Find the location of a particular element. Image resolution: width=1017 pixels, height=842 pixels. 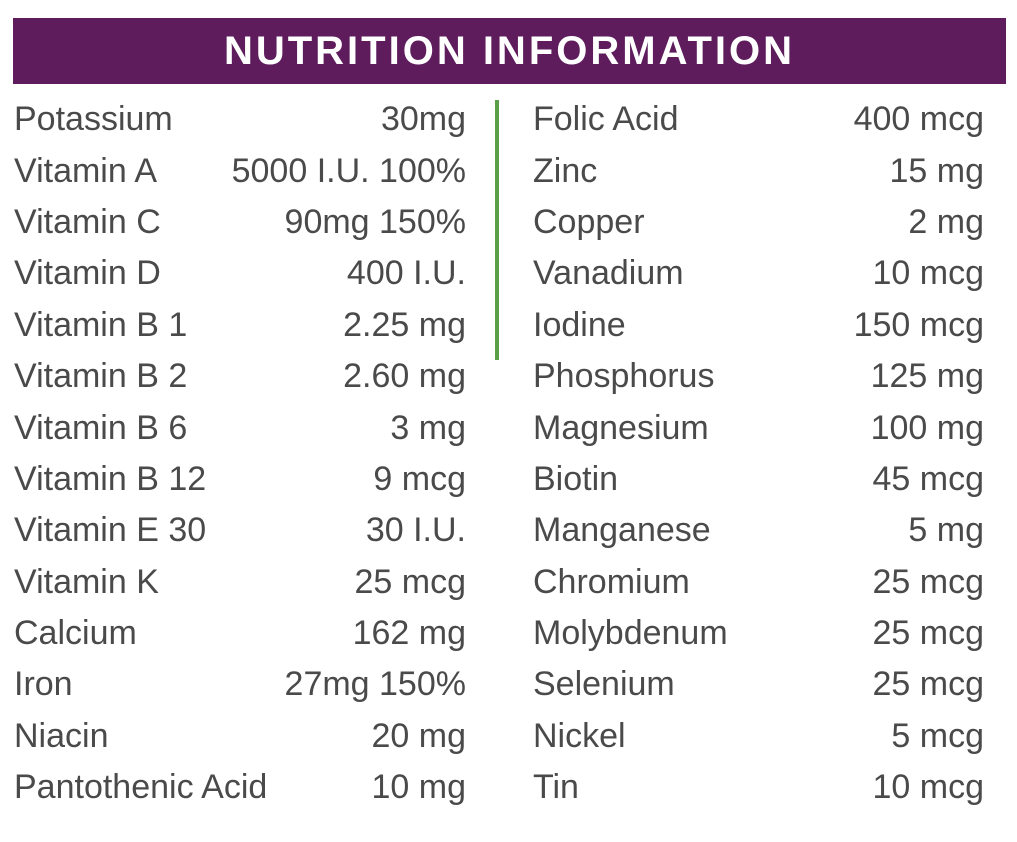

nutrient-name: Chromium is located at coordinates (611, 581).